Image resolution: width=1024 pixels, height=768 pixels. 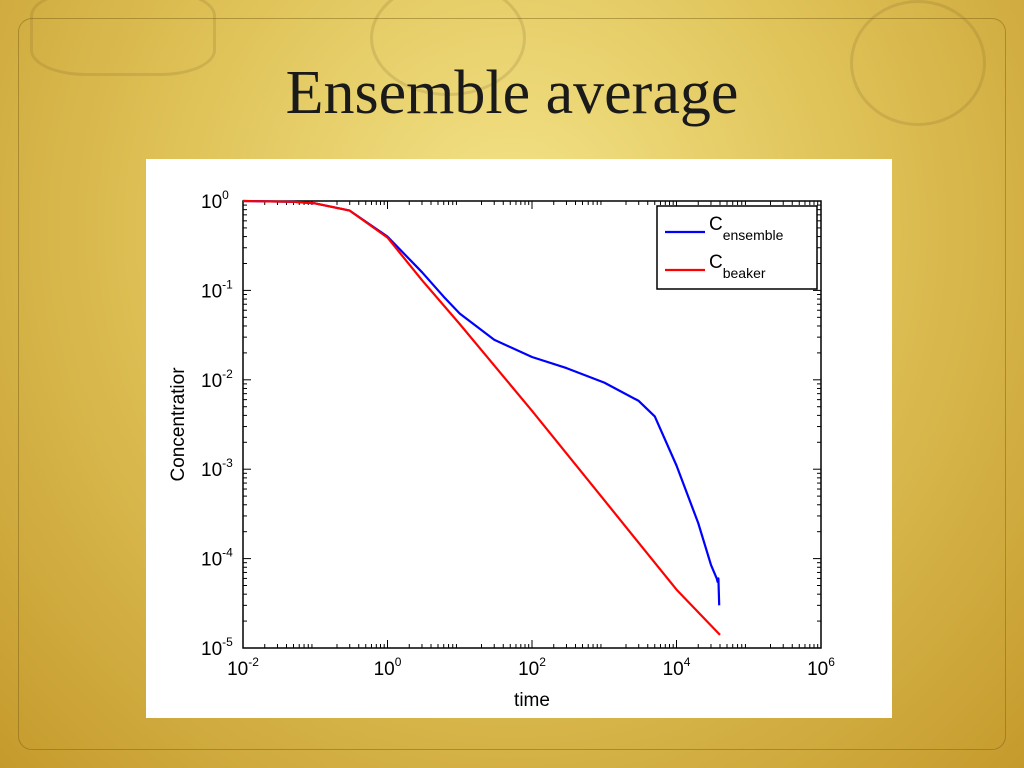 What do you see at coordinates (217, 647) in the screenshot?
I see `y-tick-label: 10⁻⁵` at bounding box center [217, 647].